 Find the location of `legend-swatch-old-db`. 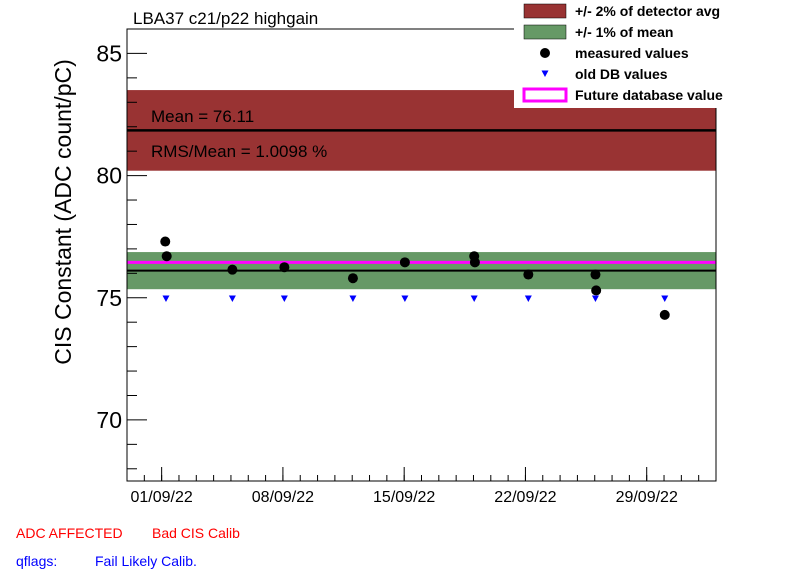

legend-swatch-old-db is located at coordinates (545, 73).